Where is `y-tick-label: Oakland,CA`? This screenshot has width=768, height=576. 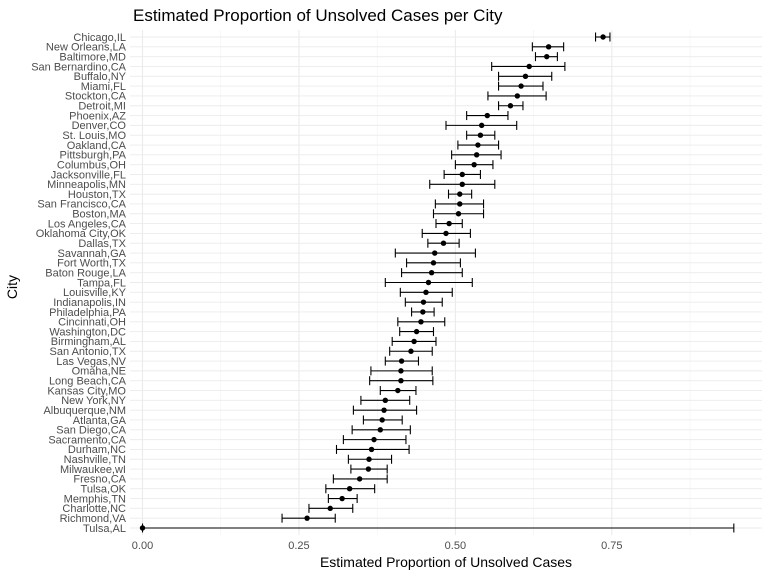
y-tick-label: Oakland,CA is located at coordinates (97, 146).